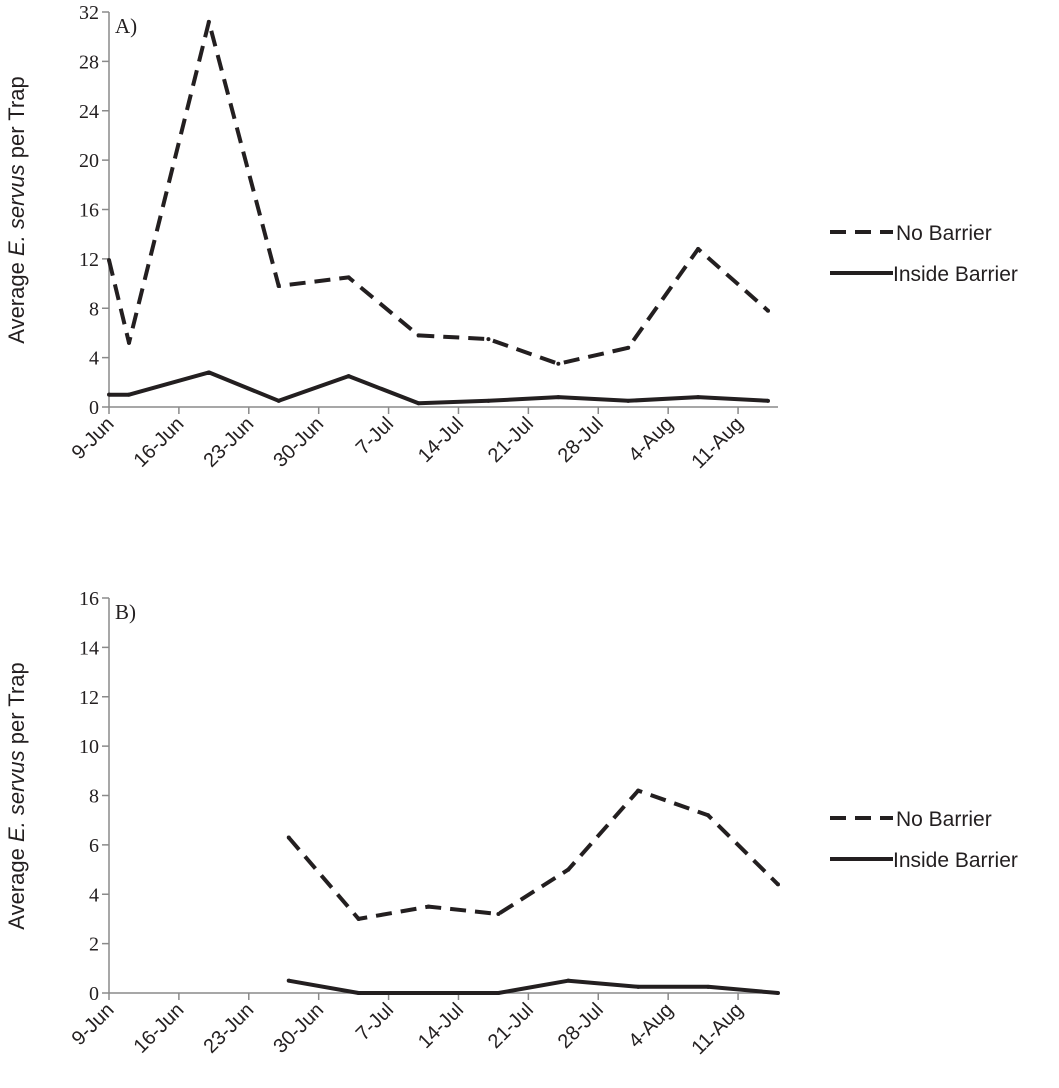 The width and height of the screenshot is (1059, 1088). I want to click on panel-b-y-tick-label: 0, so click(94, 994).